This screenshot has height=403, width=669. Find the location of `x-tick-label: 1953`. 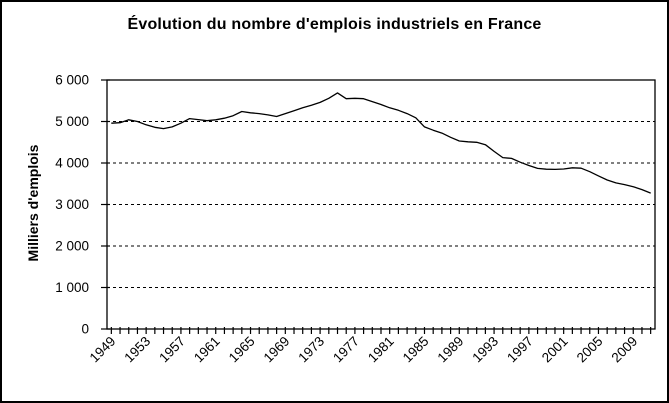

x-tick-label: 1953 is located at coordinates (137, 350).